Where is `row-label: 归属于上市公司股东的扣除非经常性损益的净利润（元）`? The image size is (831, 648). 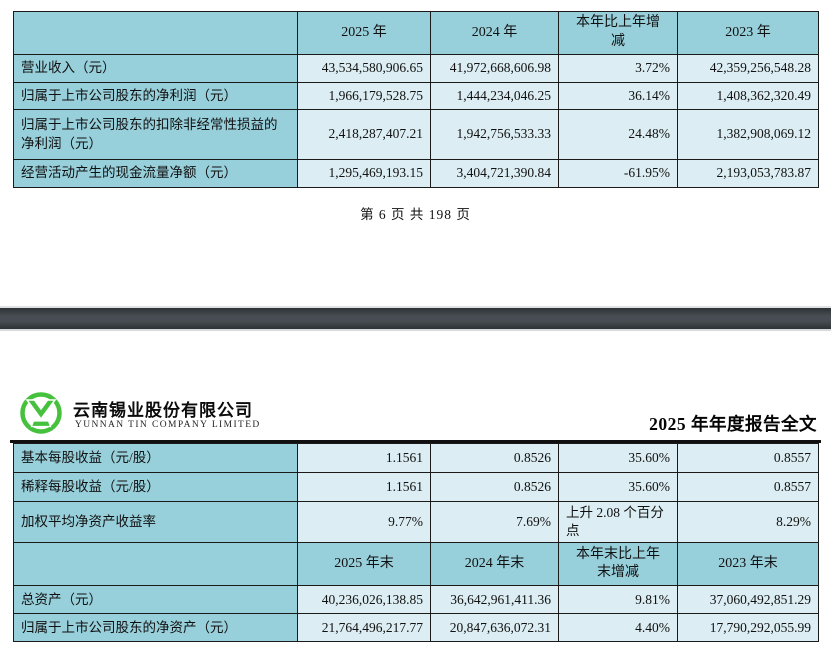
row-label: 归属于上市公司股东的扣除非经常性损益的净利润（元） is located at coordinates (155, 134).